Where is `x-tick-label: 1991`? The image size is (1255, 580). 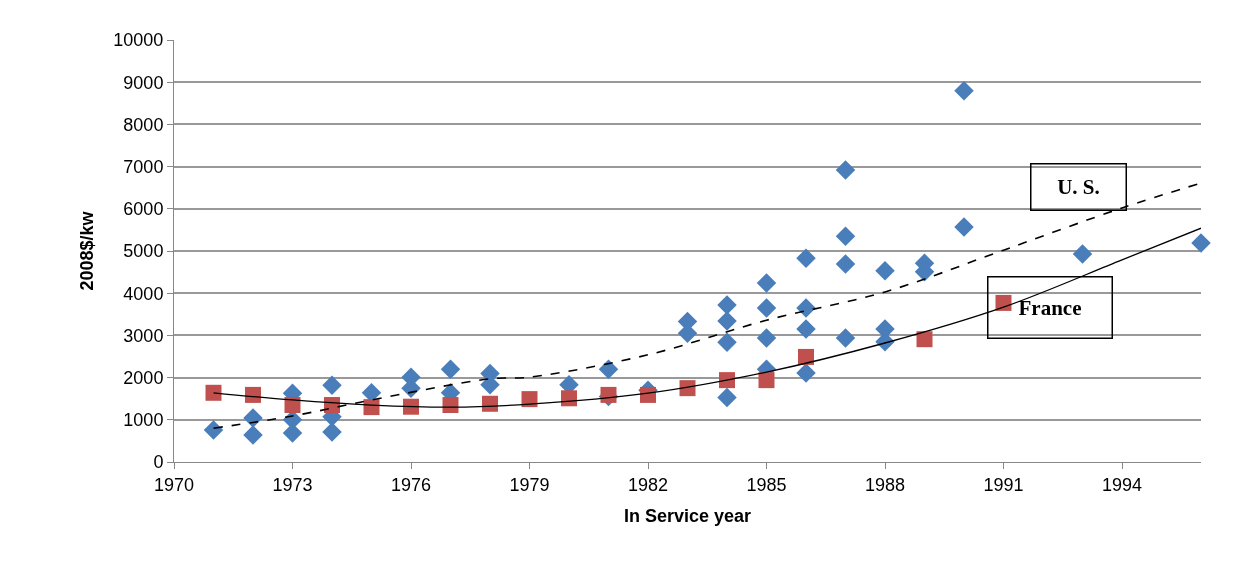
x-tick-label: 1991 is located at coordinates (1003, 484).